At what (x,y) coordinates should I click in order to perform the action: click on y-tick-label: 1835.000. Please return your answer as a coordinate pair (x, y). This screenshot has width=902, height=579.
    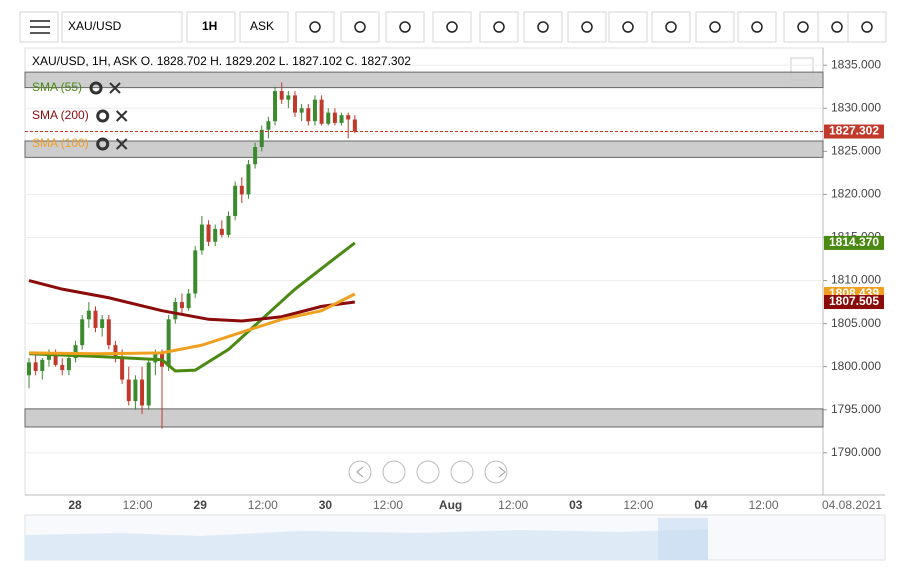
    Looking at the image, I should click on (856, 64).